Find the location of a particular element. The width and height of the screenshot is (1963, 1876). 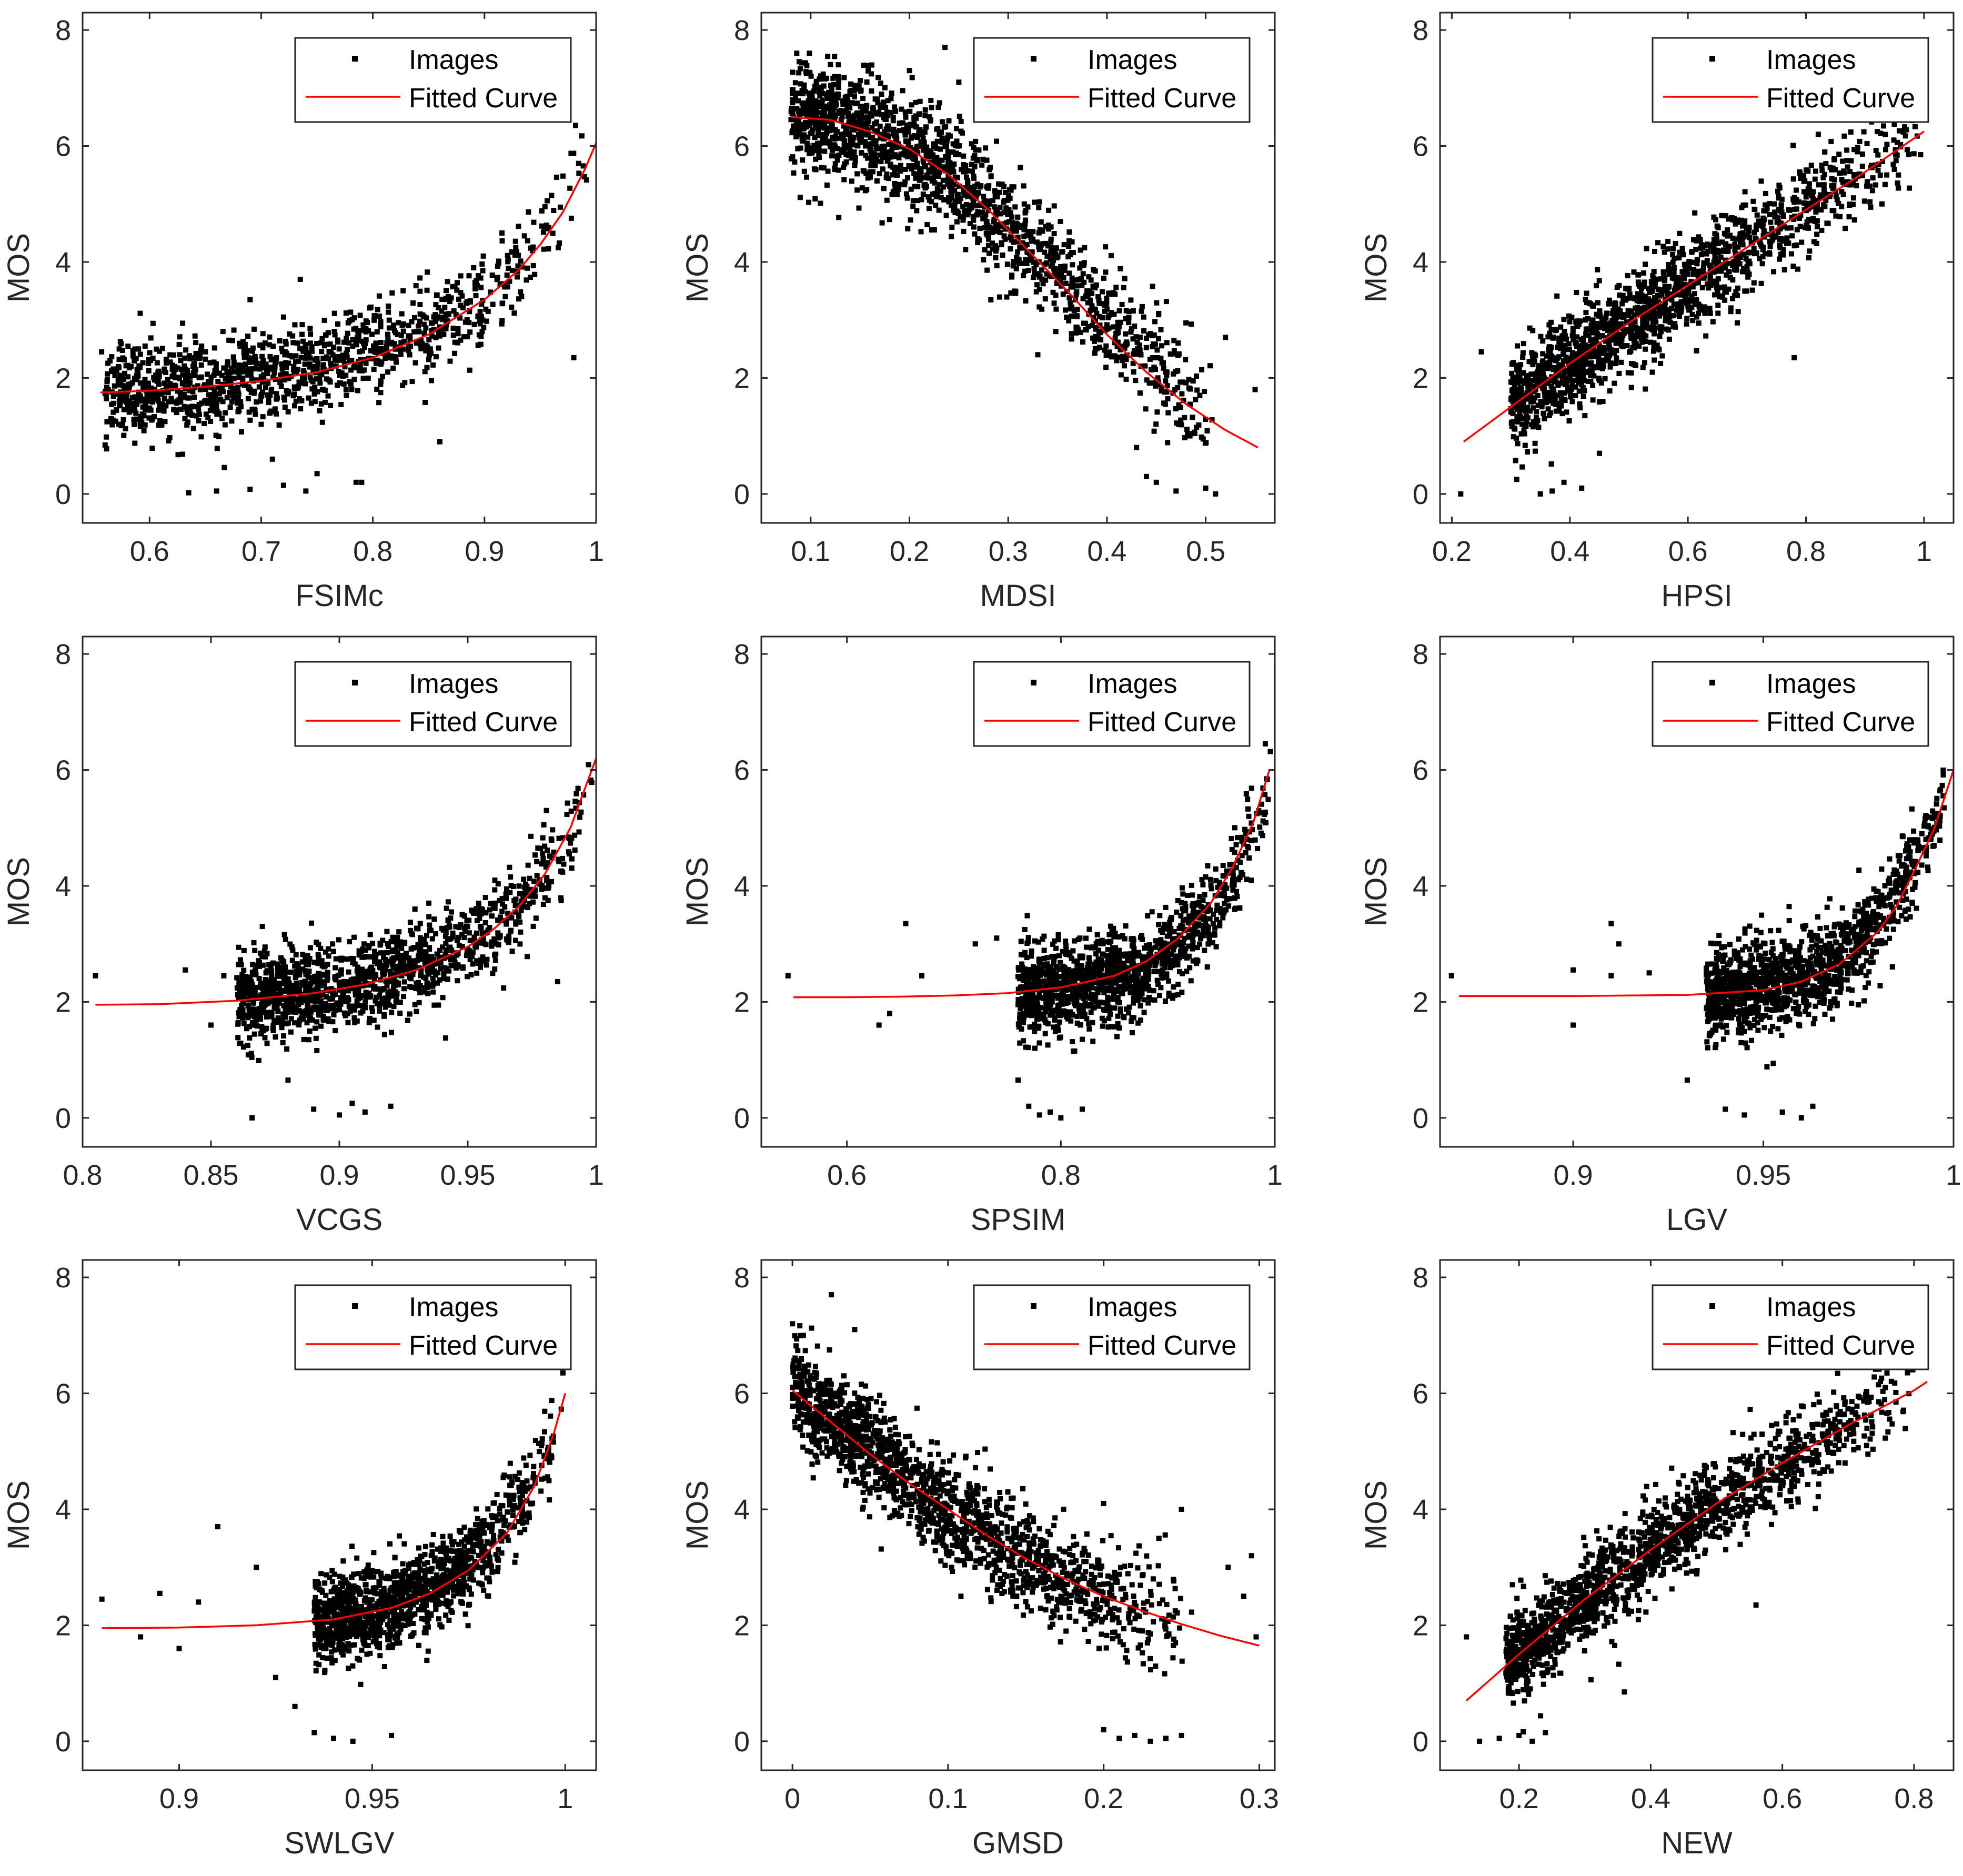

axes-box is located at coordinates (1697, 268).